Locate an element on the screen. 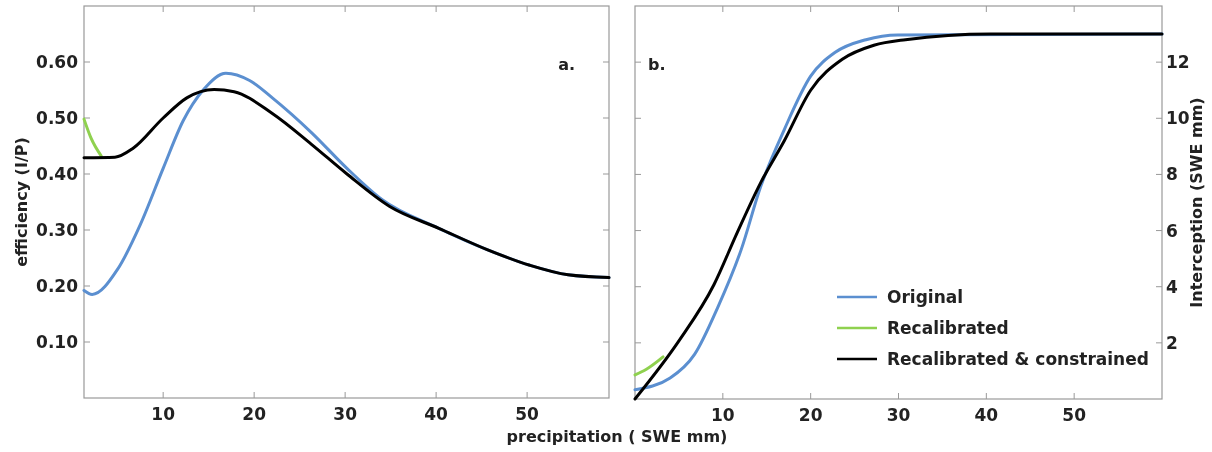 This screenshot has width=1212, height=452. y2-tick-label: 6 is located at coordinates (1172, 230).